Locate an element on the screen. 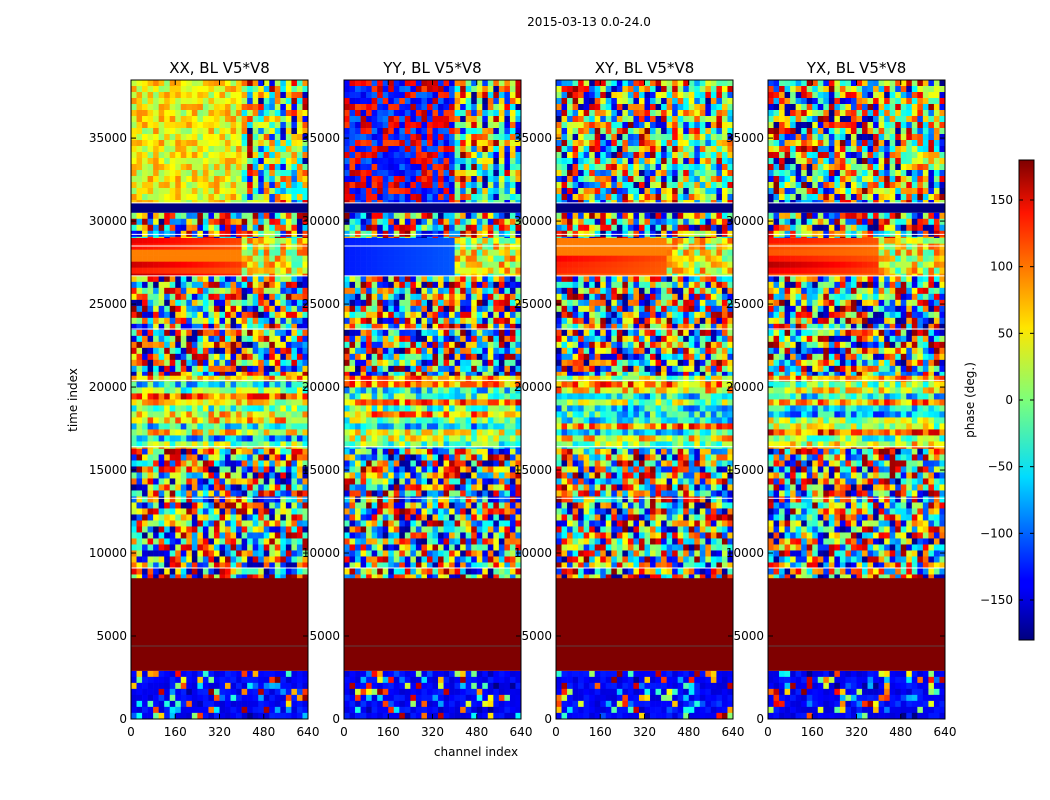  heatmap-image-XY is located at coordinates (645, 400).